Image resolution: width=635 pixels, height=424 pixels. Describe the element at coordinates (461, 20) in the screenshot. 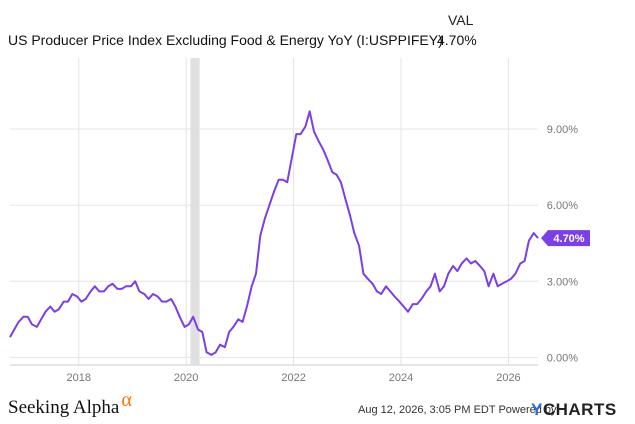

I see `legend-value-header: VAL` at that location.